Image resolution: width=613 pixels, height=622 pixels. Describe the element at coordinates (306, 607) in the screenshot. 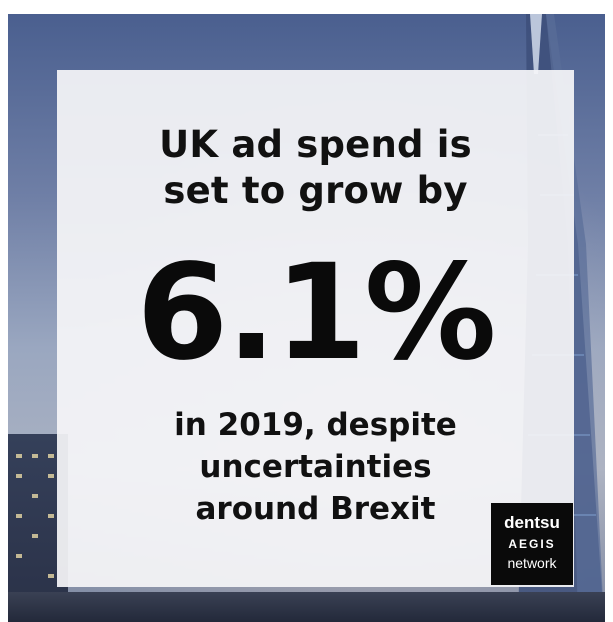

I see `riverside-skyline` at that location.